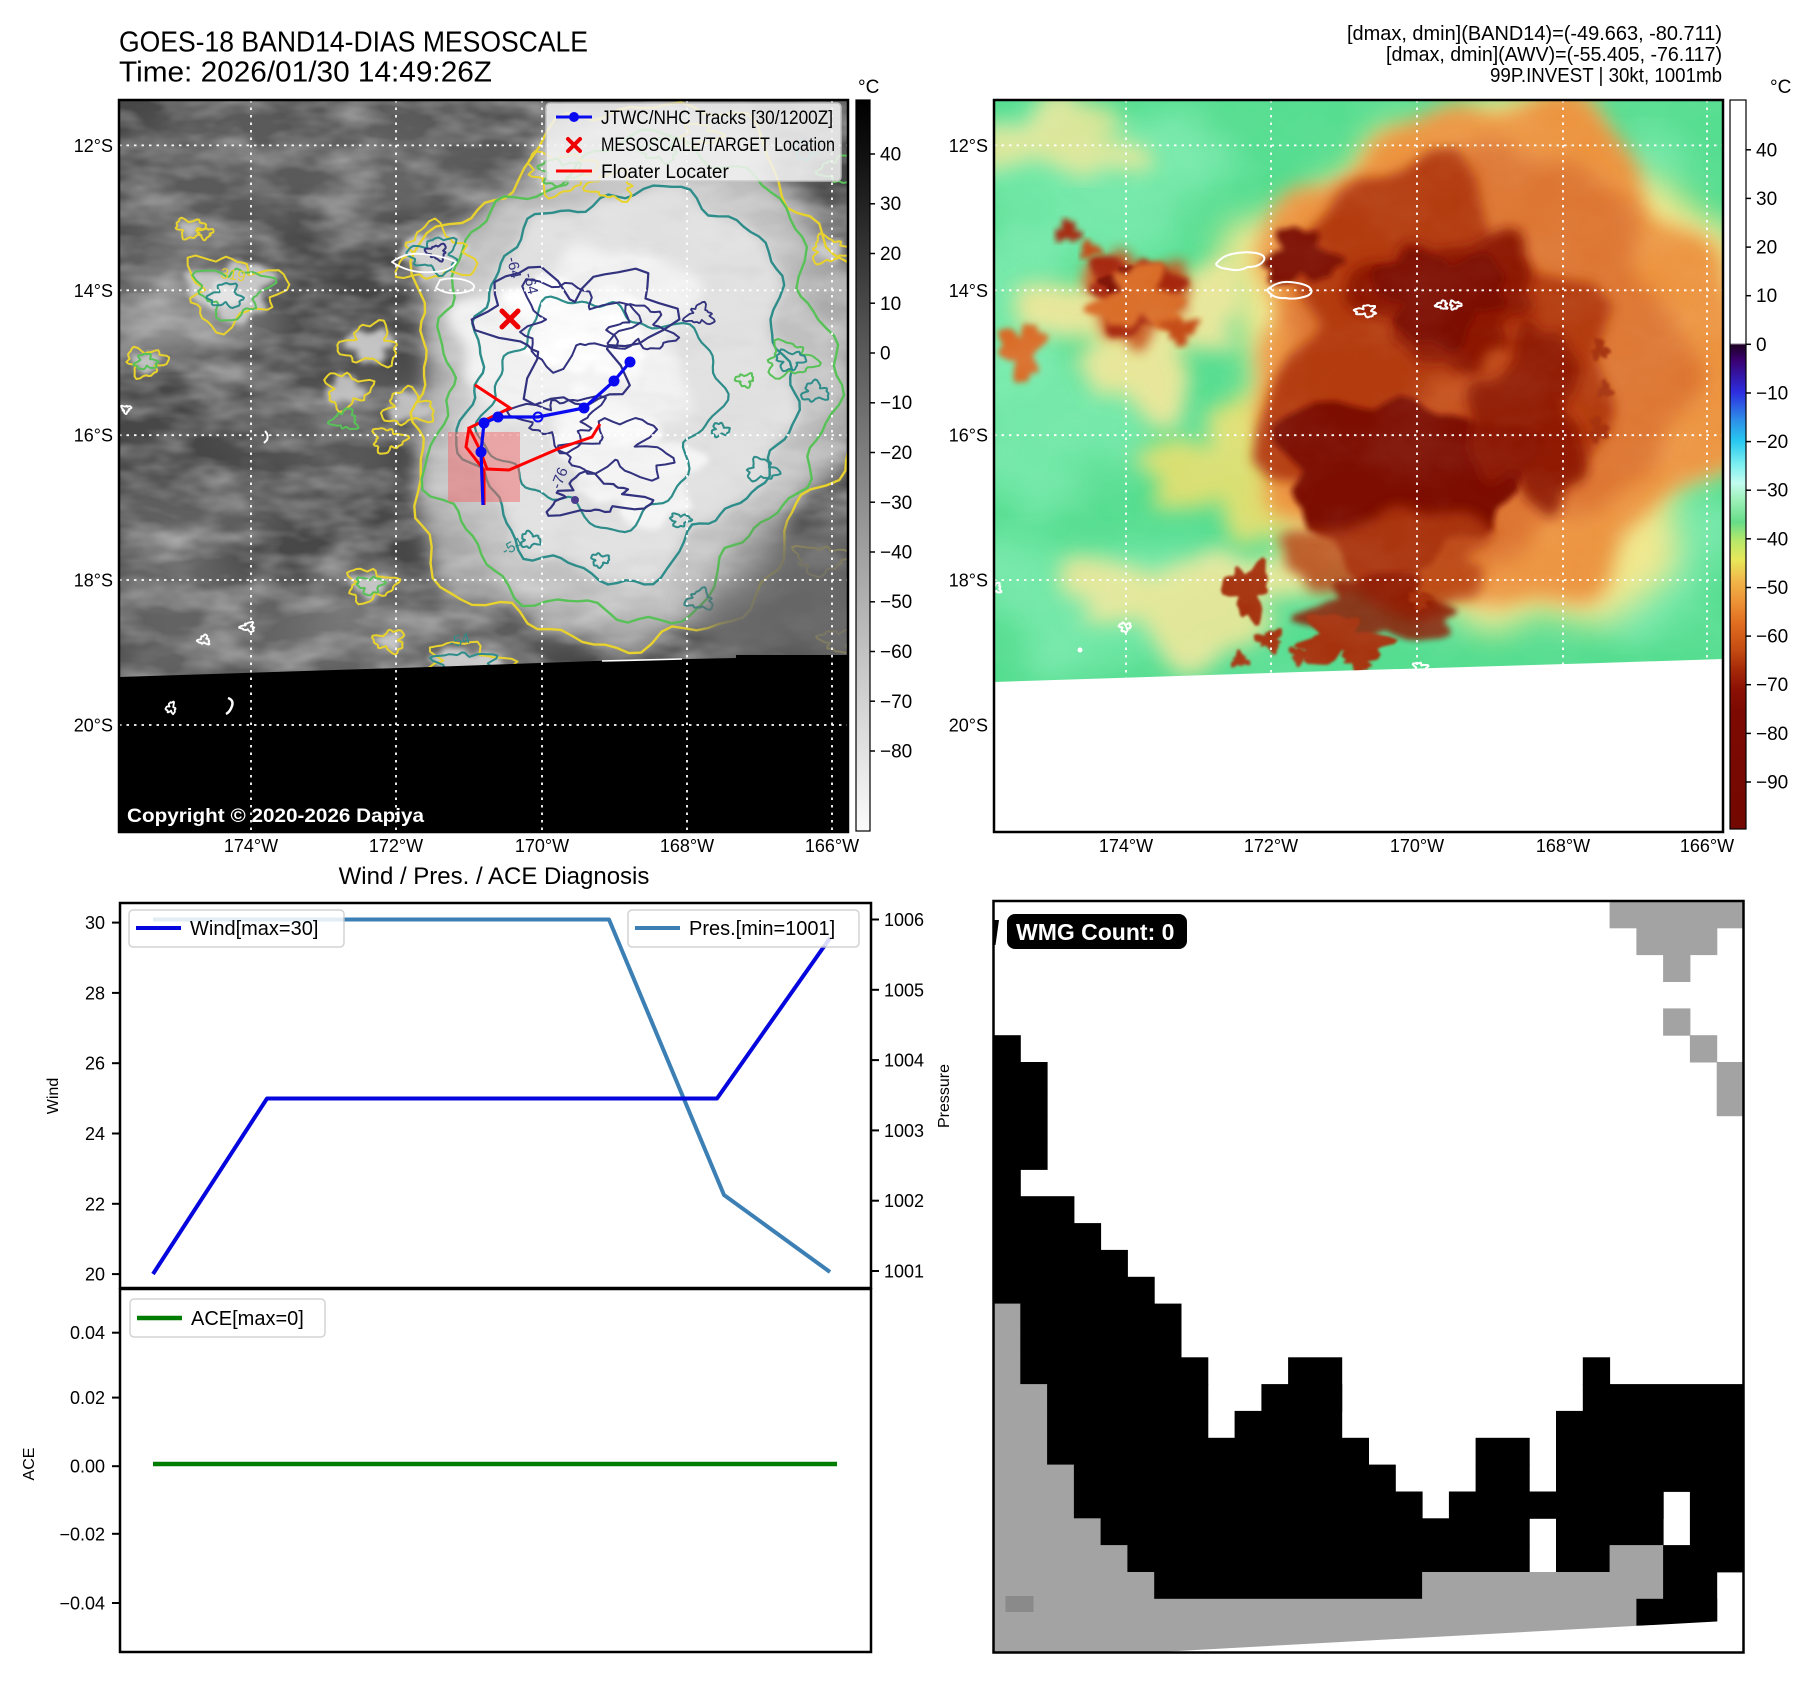  I want to click on svg-text: 0.04, so click(87, 1333).